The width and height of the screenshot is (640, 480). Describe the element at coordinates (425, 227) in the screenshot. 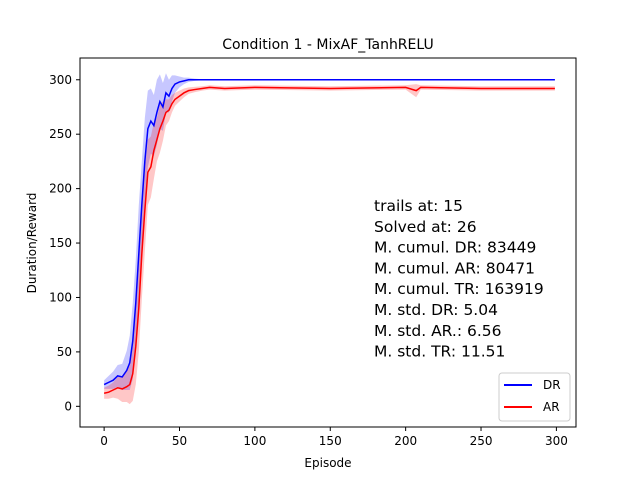

I see `annotation-line: Solved at: 26` at that location.